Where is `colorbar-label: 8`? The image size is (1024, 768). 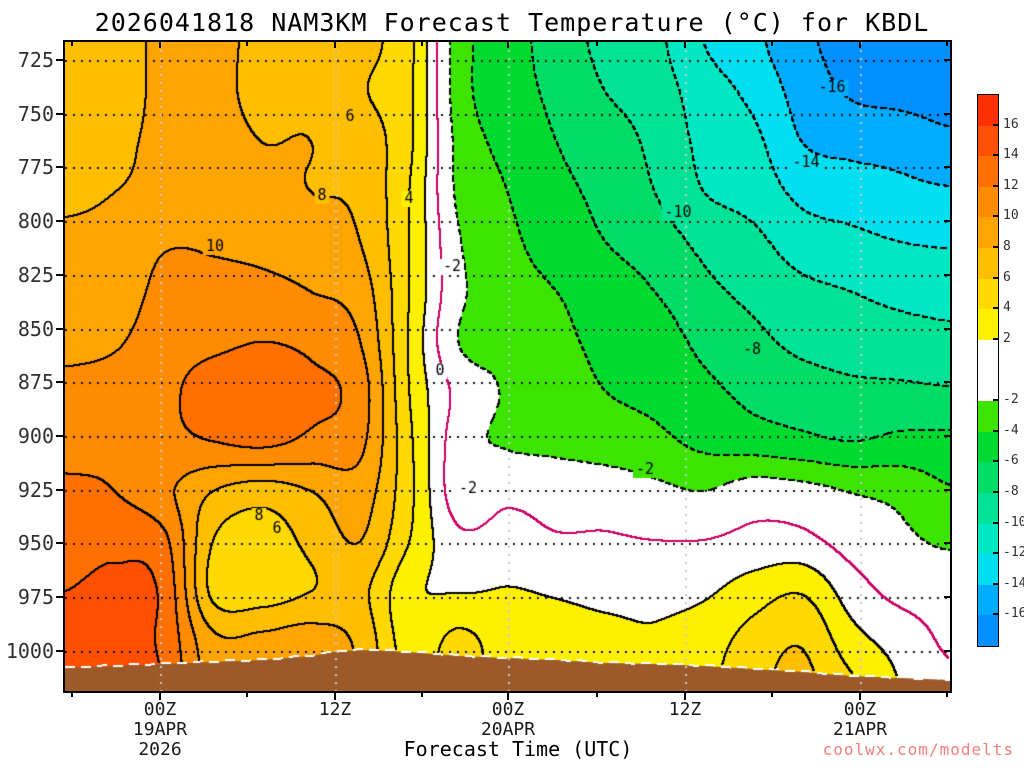 colorbar-label: 8 is located at coordinates (1007, 247).